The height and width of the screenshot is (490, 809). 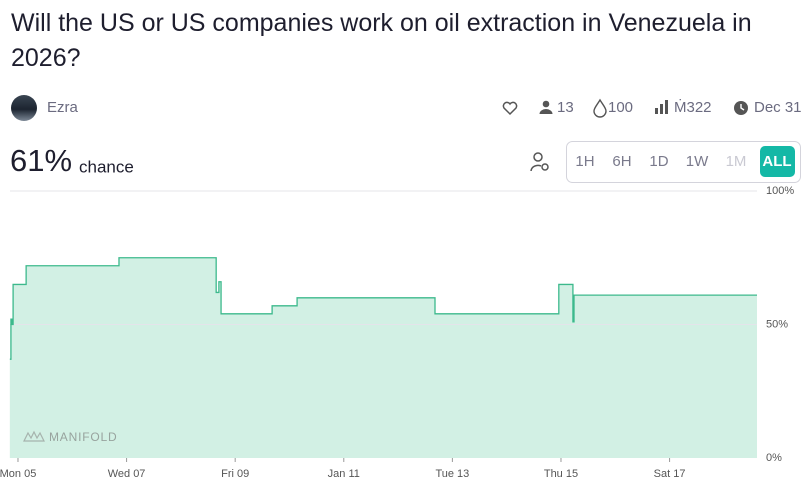 I want to click on watermark-logo, so click(x=34, y=436).